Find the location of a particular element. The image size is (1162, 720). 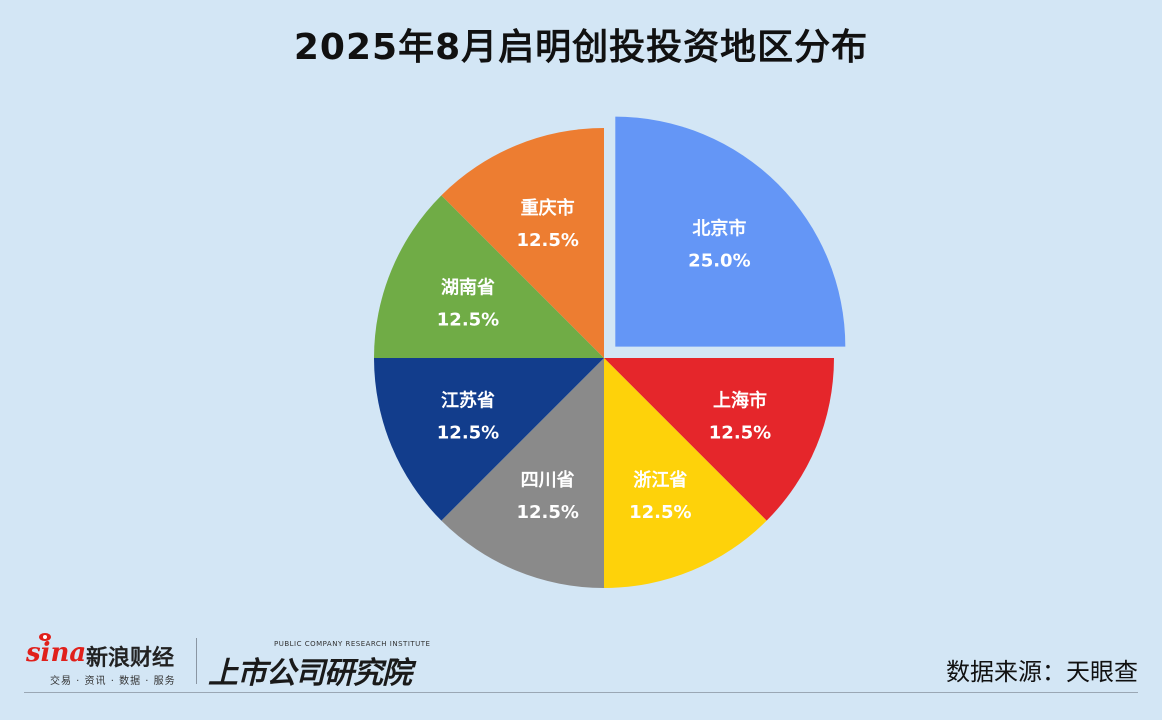

institute-cn-name: 上市公司研究院 is located at coordinates (310, 673).